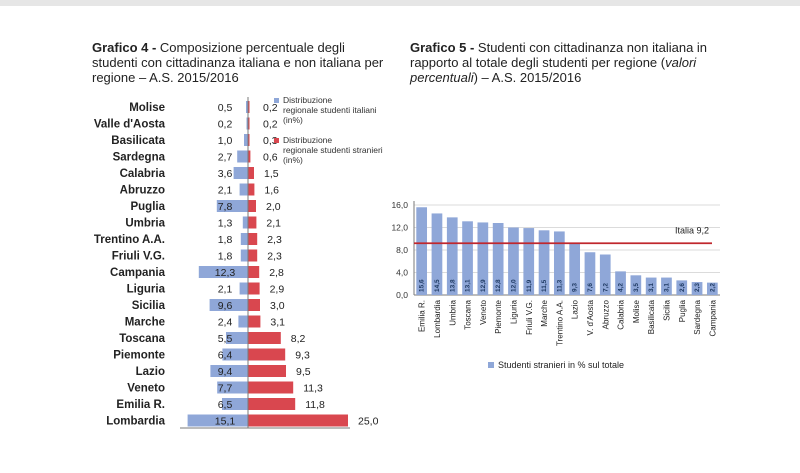  What do you see at coordinates (605, 287) in the screenshot?
I see `data-label: 7,2` at bounding box center [605, 287].